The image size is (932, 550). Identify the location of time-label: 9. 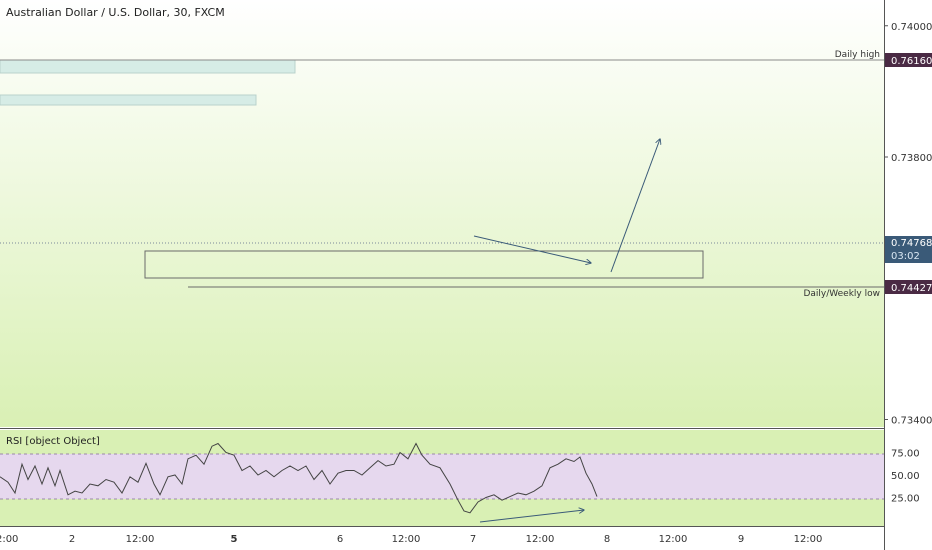
(741, 539).